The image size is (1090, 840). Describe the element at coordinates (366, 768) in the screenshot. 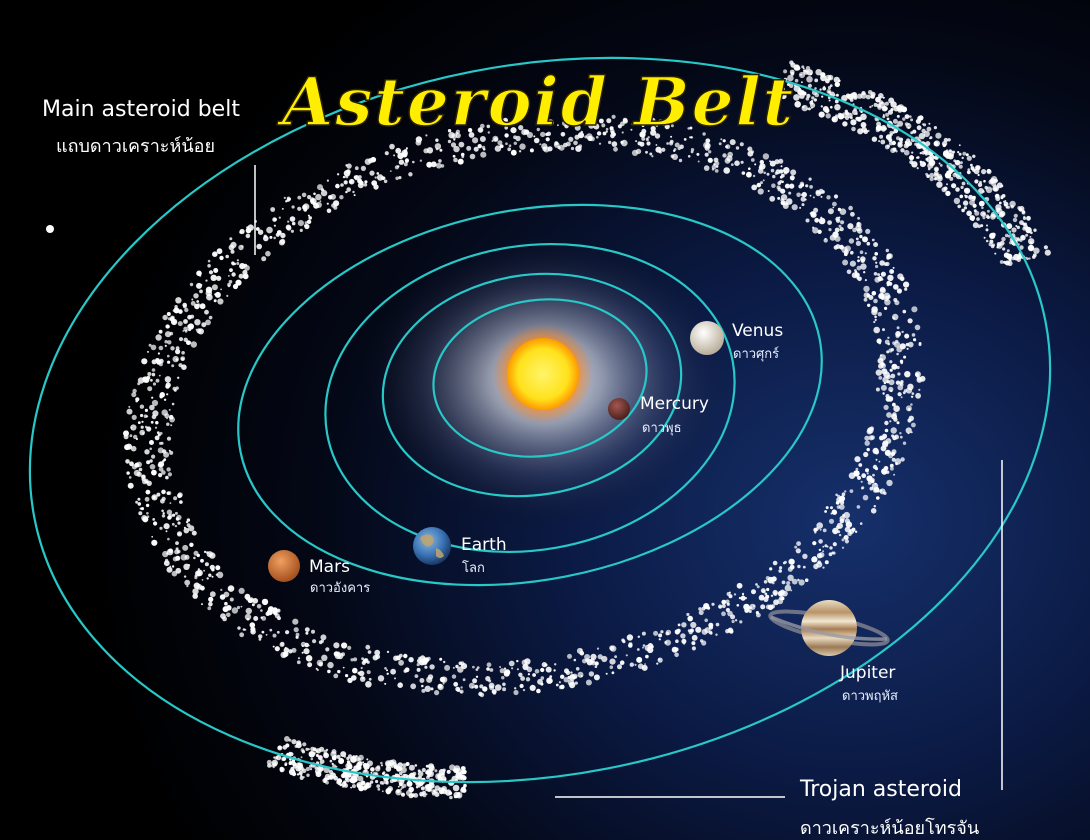

I see `trojan-cluster-bottom` at that location.